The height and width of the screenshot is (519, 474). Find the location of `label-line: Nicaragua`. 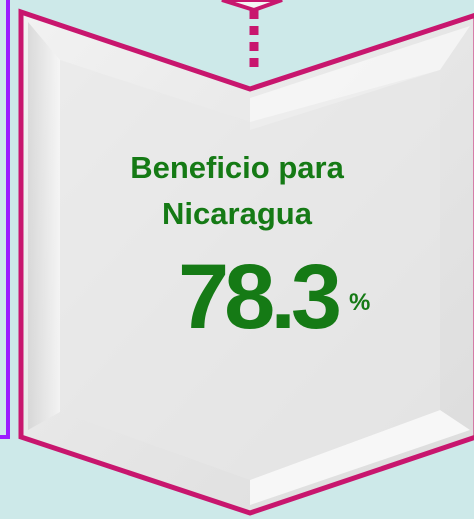

label-line: Nicaragua is located at coordinates (237, 213).